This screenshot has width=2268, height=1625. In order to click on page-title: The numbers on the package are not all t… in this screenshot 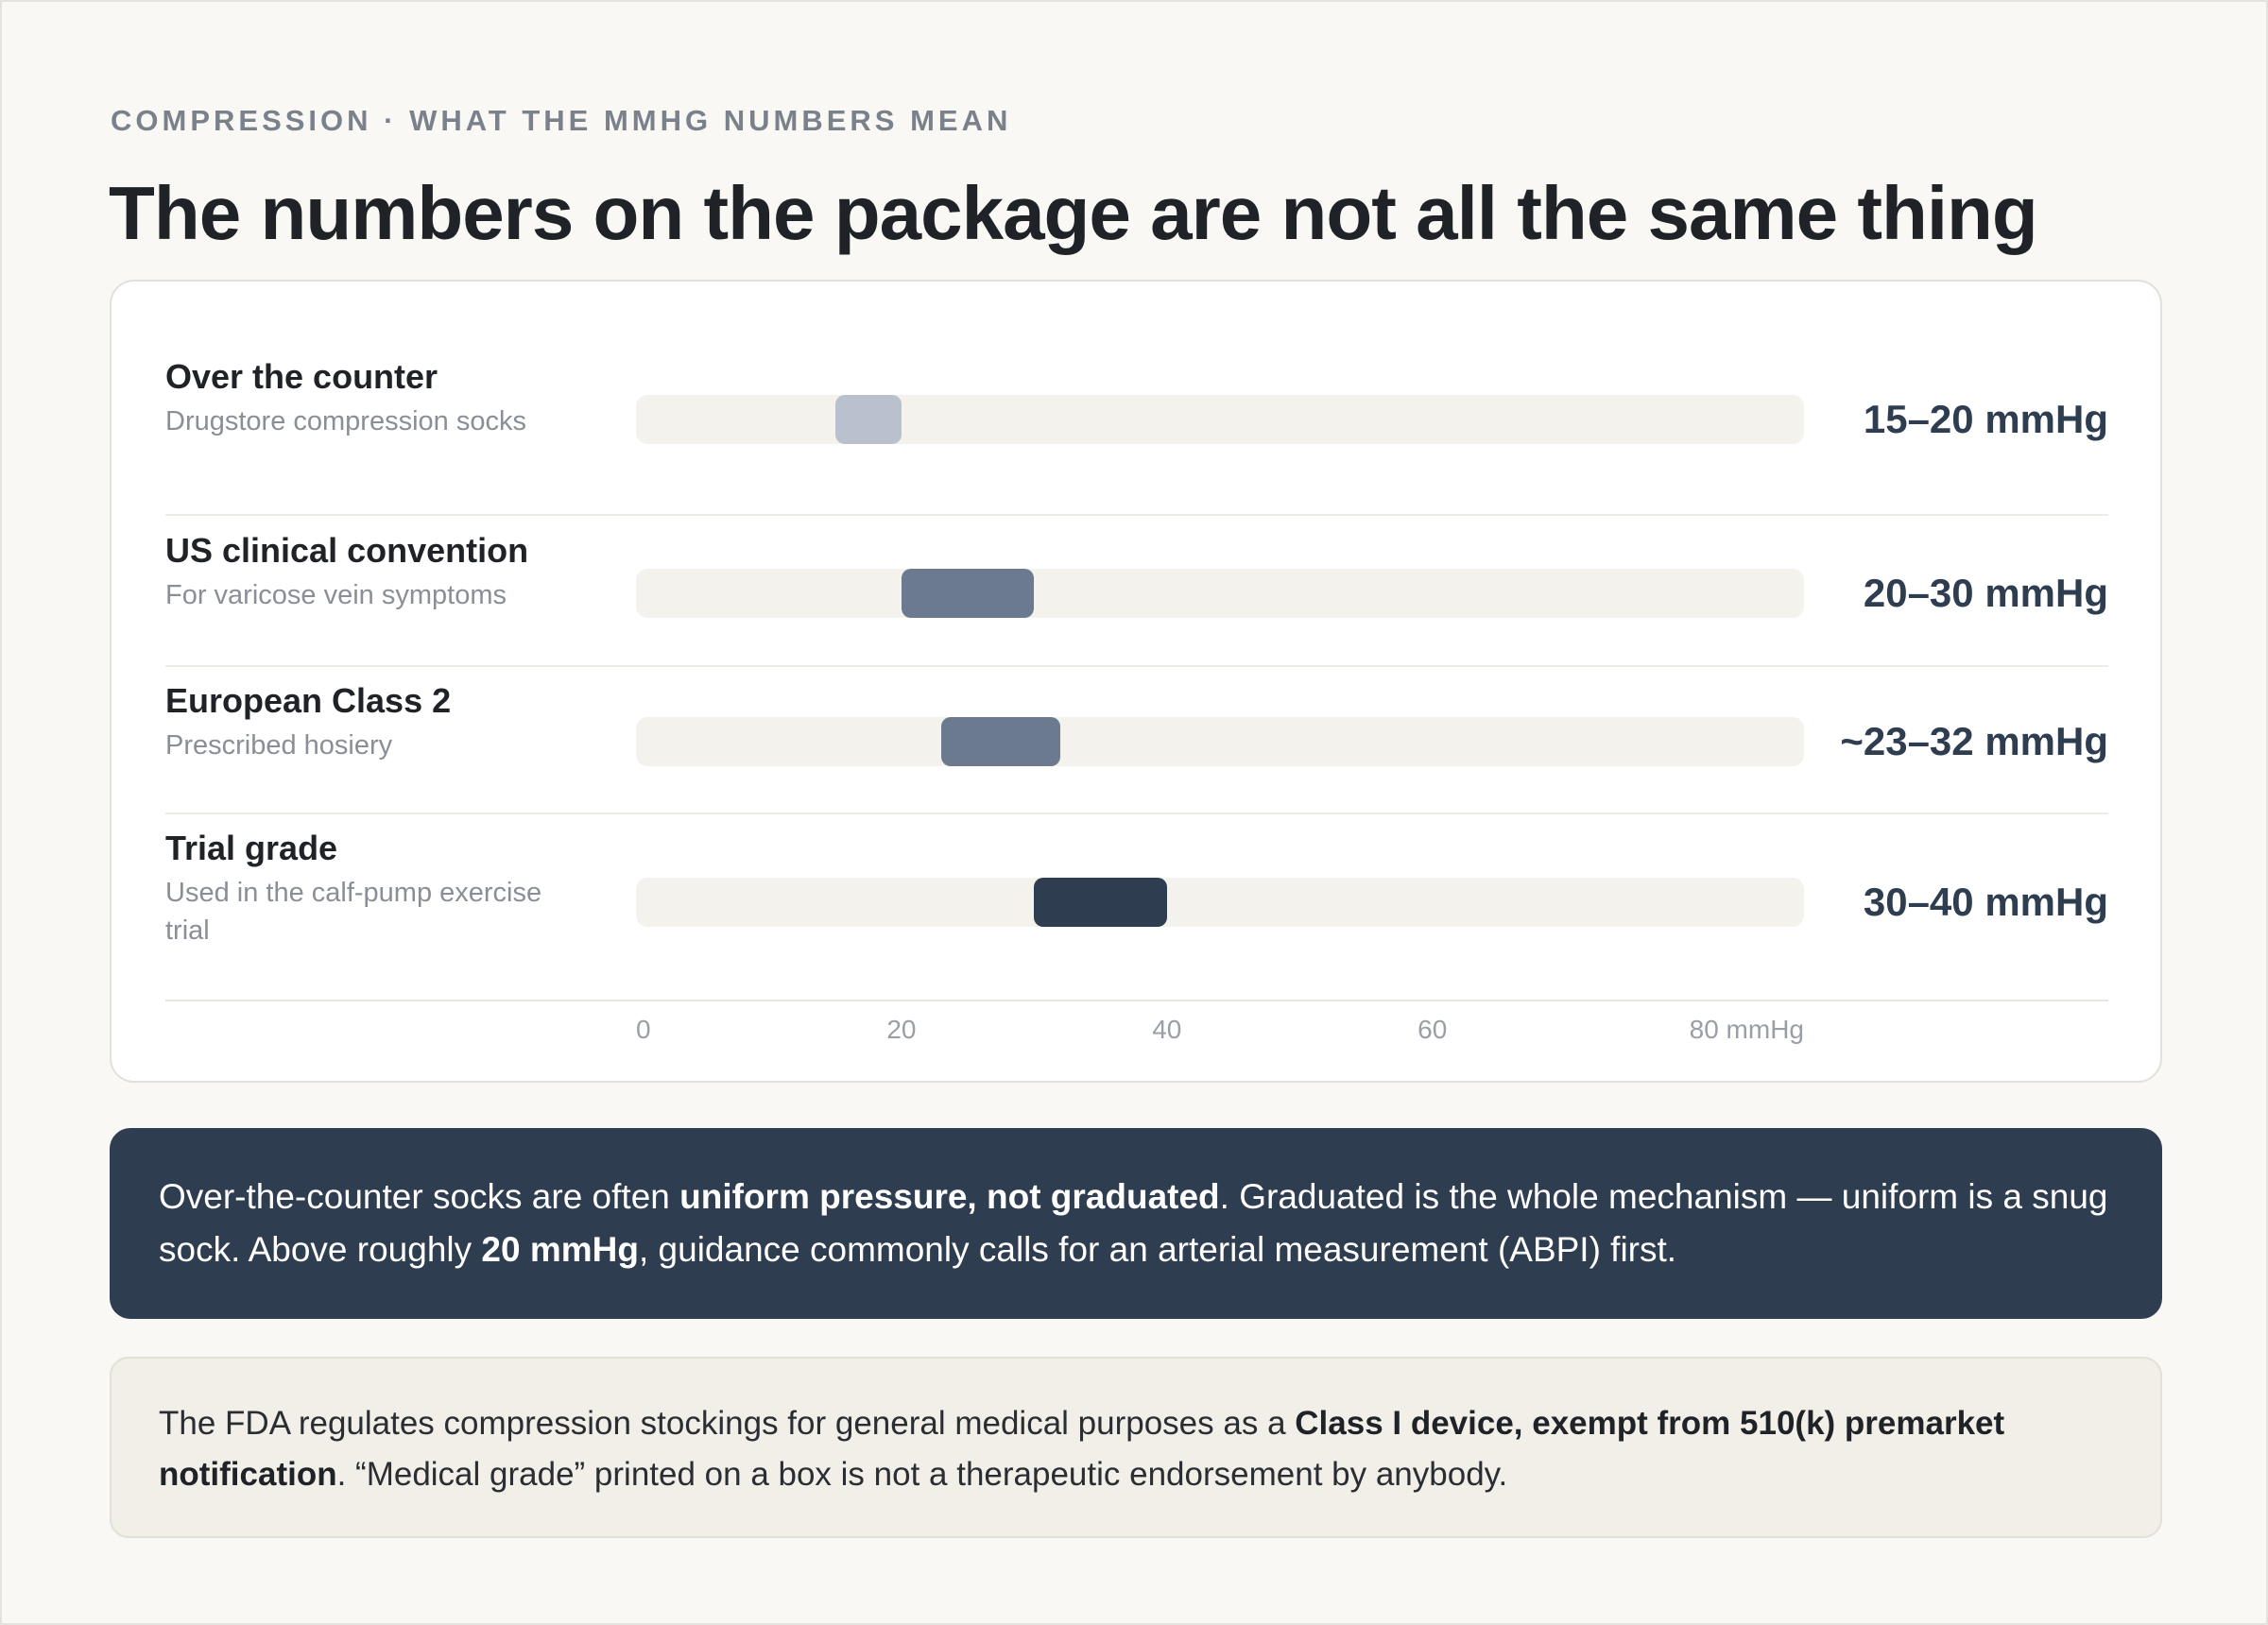, I will do `click(1073, 213)`.